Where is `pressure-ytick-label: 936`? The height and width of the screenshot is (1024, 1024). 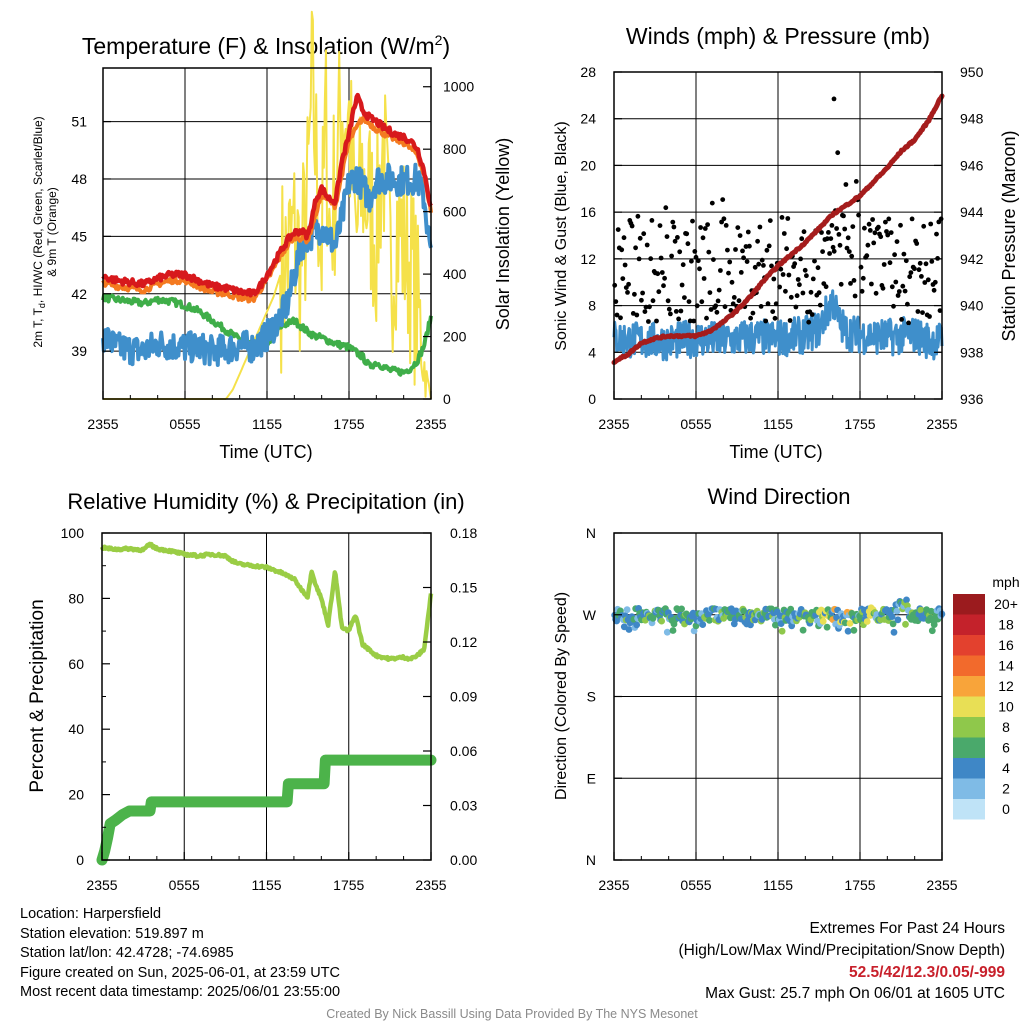 pressure-ytick-label: 936 is located at coordinates (972, 399).